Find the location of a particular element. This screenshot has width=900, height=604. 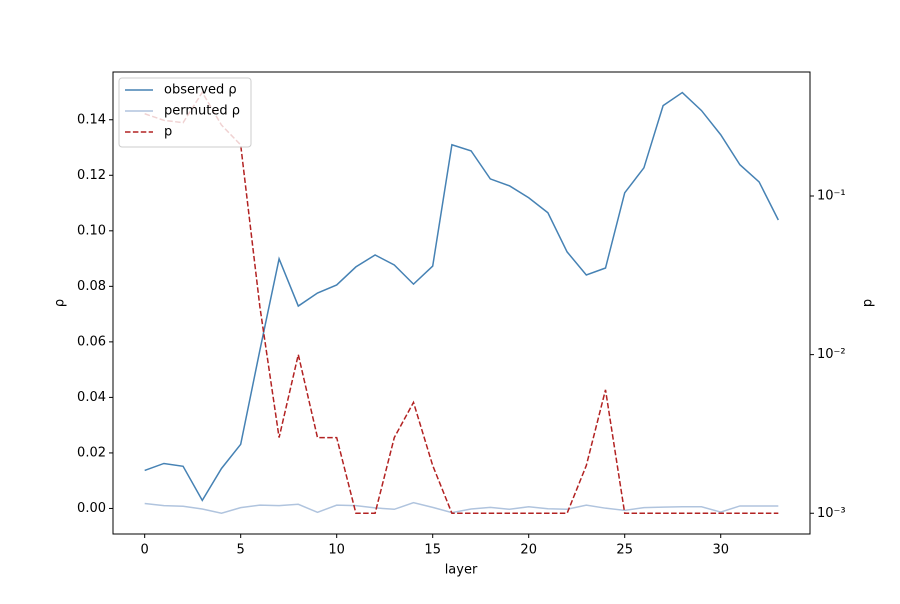

y-axis-label: ρ is located at coordinates (60, 303).